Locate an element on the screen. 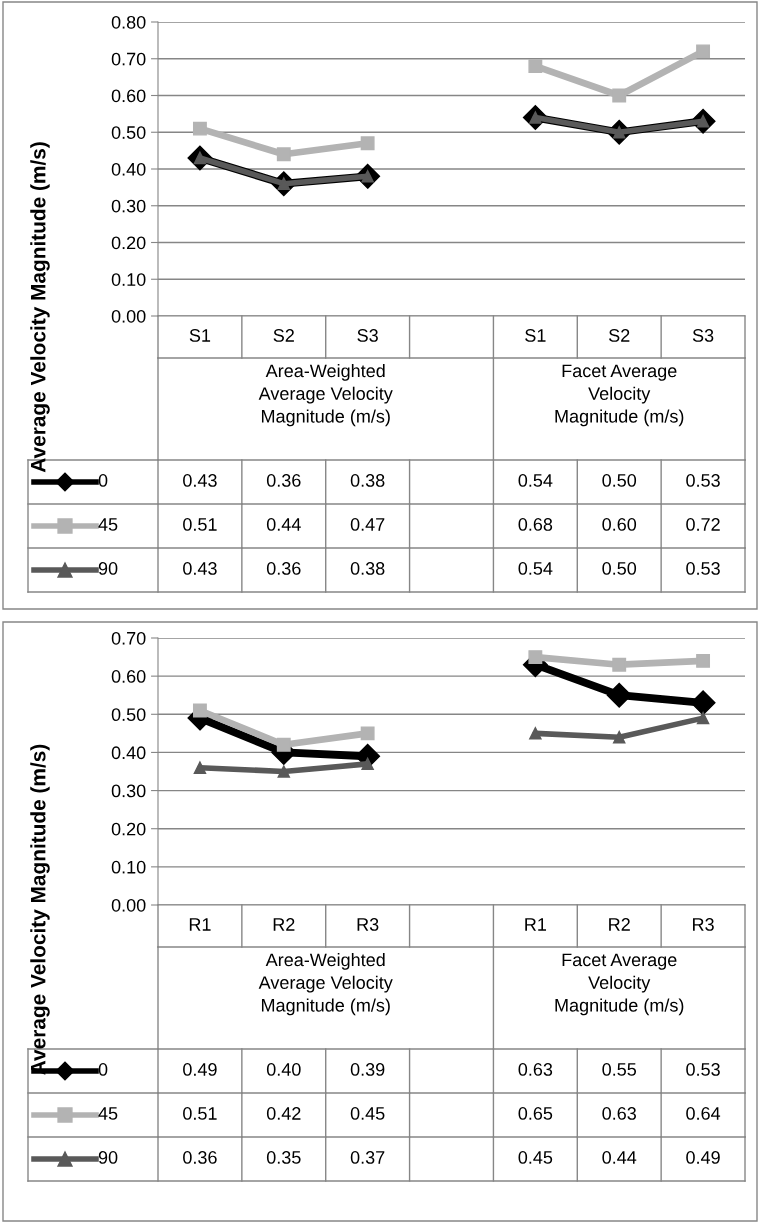  data-label: 0.55 is located at coordinates (619, 1069).